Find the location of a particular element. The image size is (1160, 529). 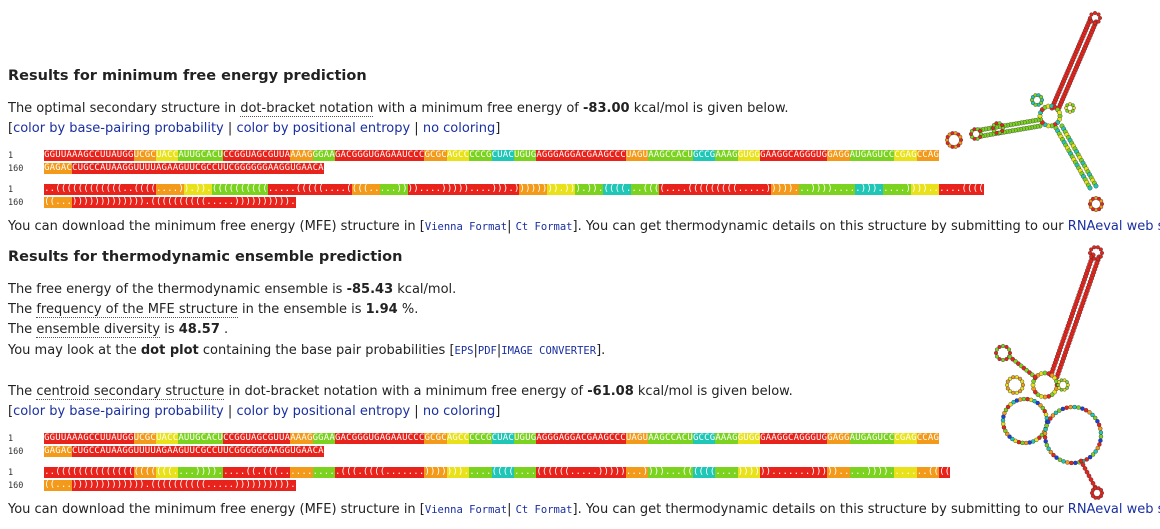

image-converter-link: IMAGE CONVERTER is located at coordinates (549, 351).